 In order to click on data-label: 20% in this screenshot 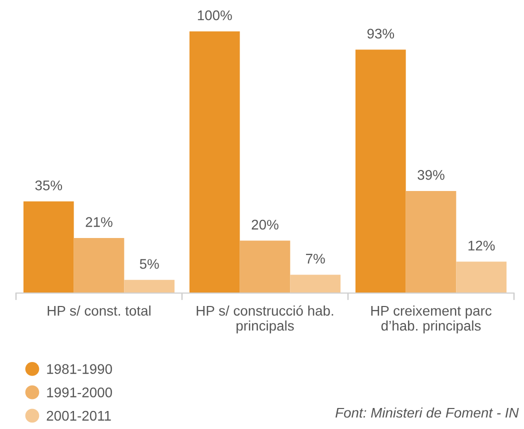, I will do `click(265, 225)`.